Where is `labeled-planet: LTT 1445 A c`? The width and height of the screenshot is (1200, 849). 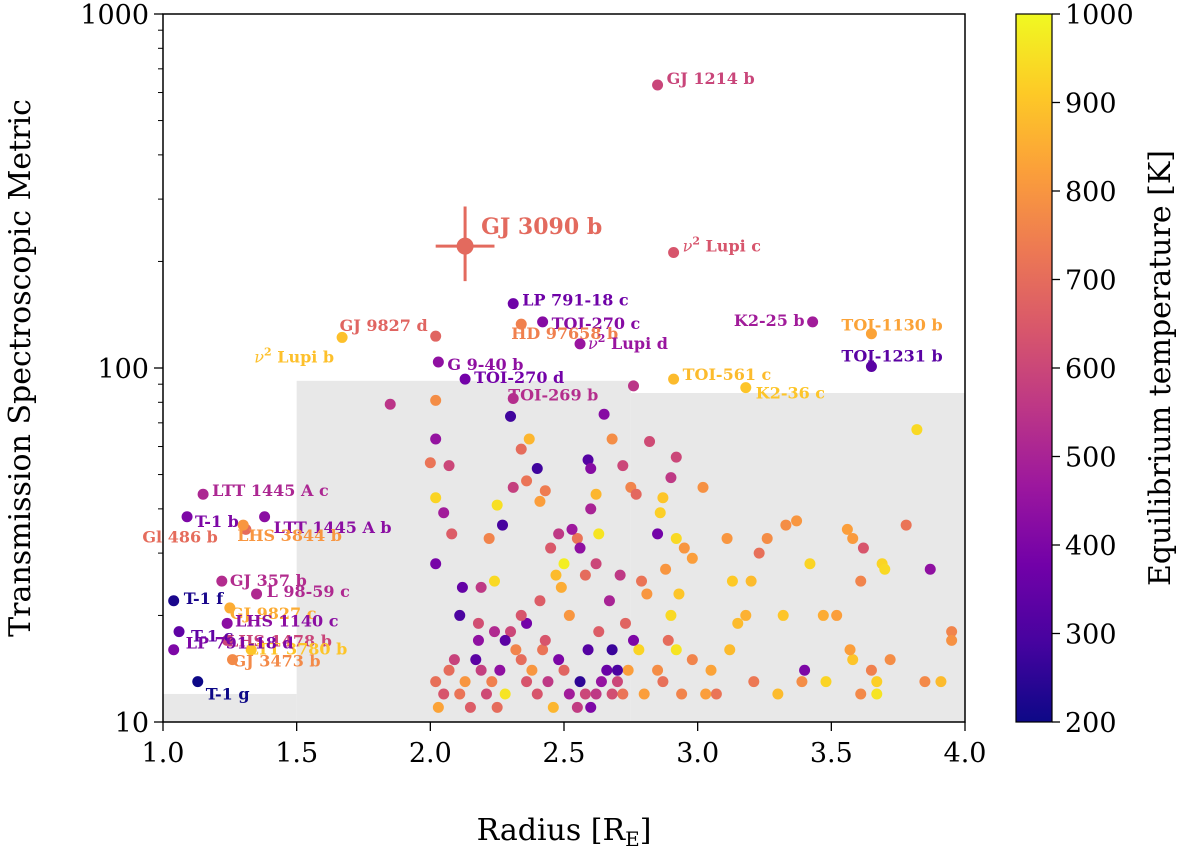
labeled-planet: LTT 1445 A c is located at coordinates (263, 490).